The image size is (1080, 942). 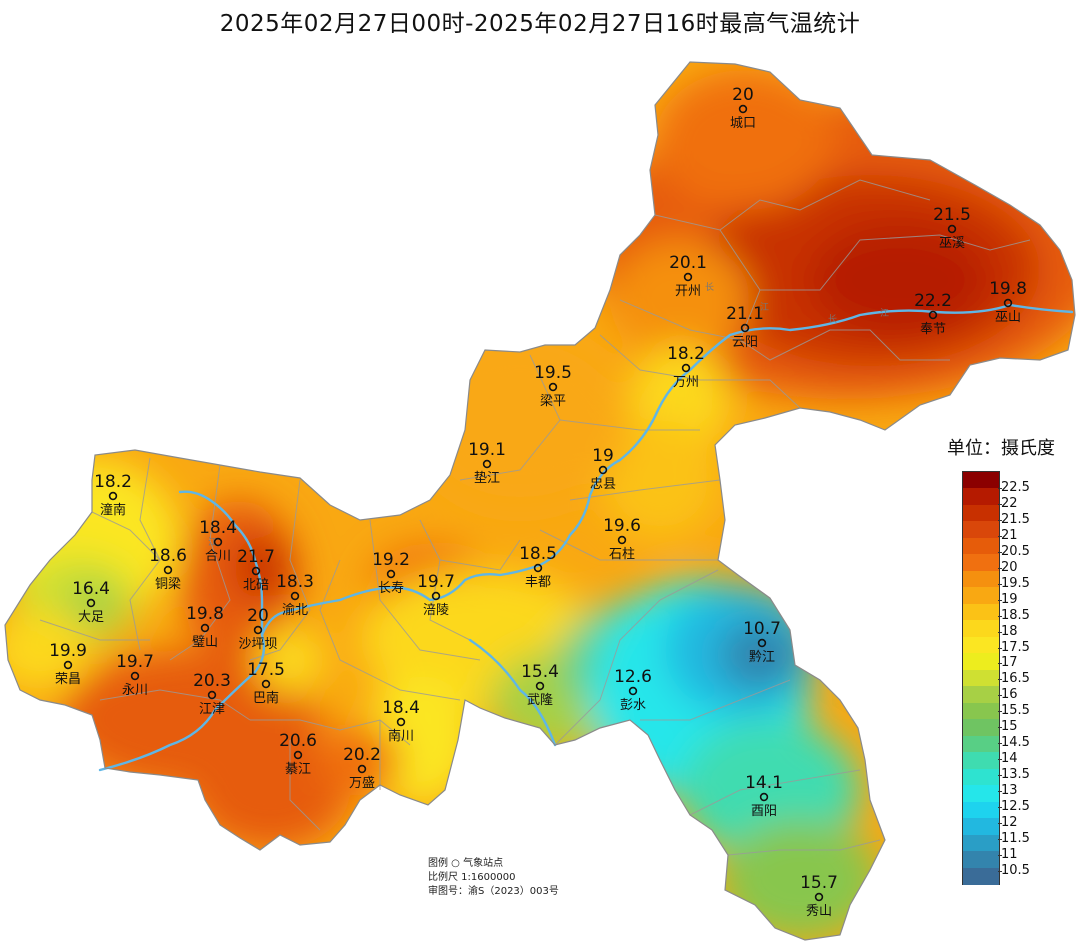 I want to click on station-6: 18.2 万州, so click(x=686, y=367).